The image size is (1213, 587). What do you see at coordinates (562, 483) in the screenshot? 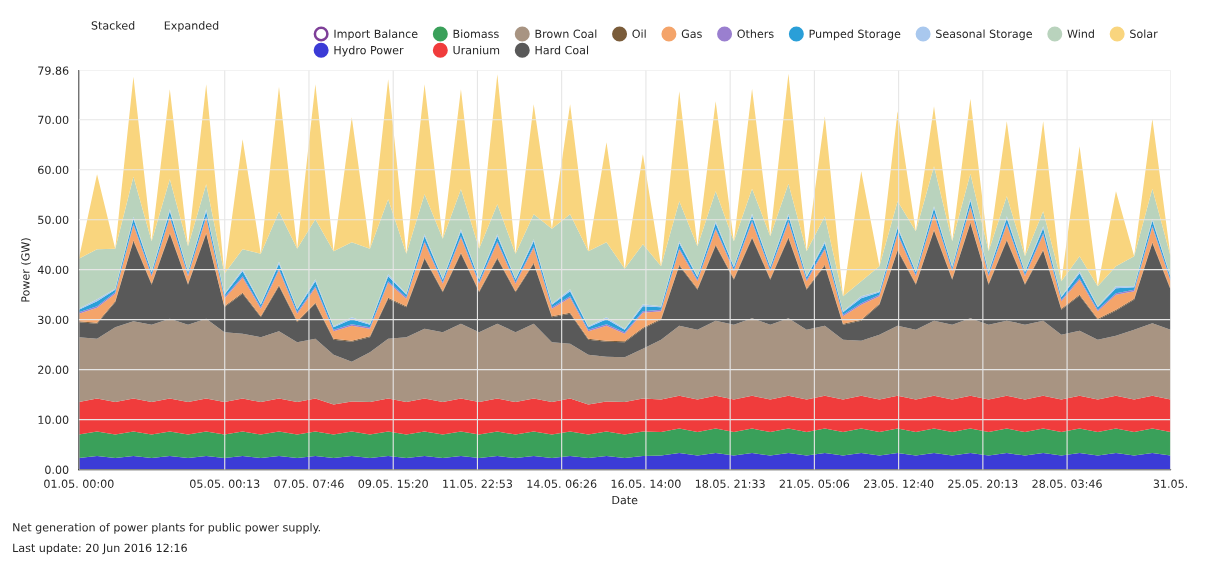
I see `x-tick-label: 14.05. 06:26` at bounding box center [562, 483].